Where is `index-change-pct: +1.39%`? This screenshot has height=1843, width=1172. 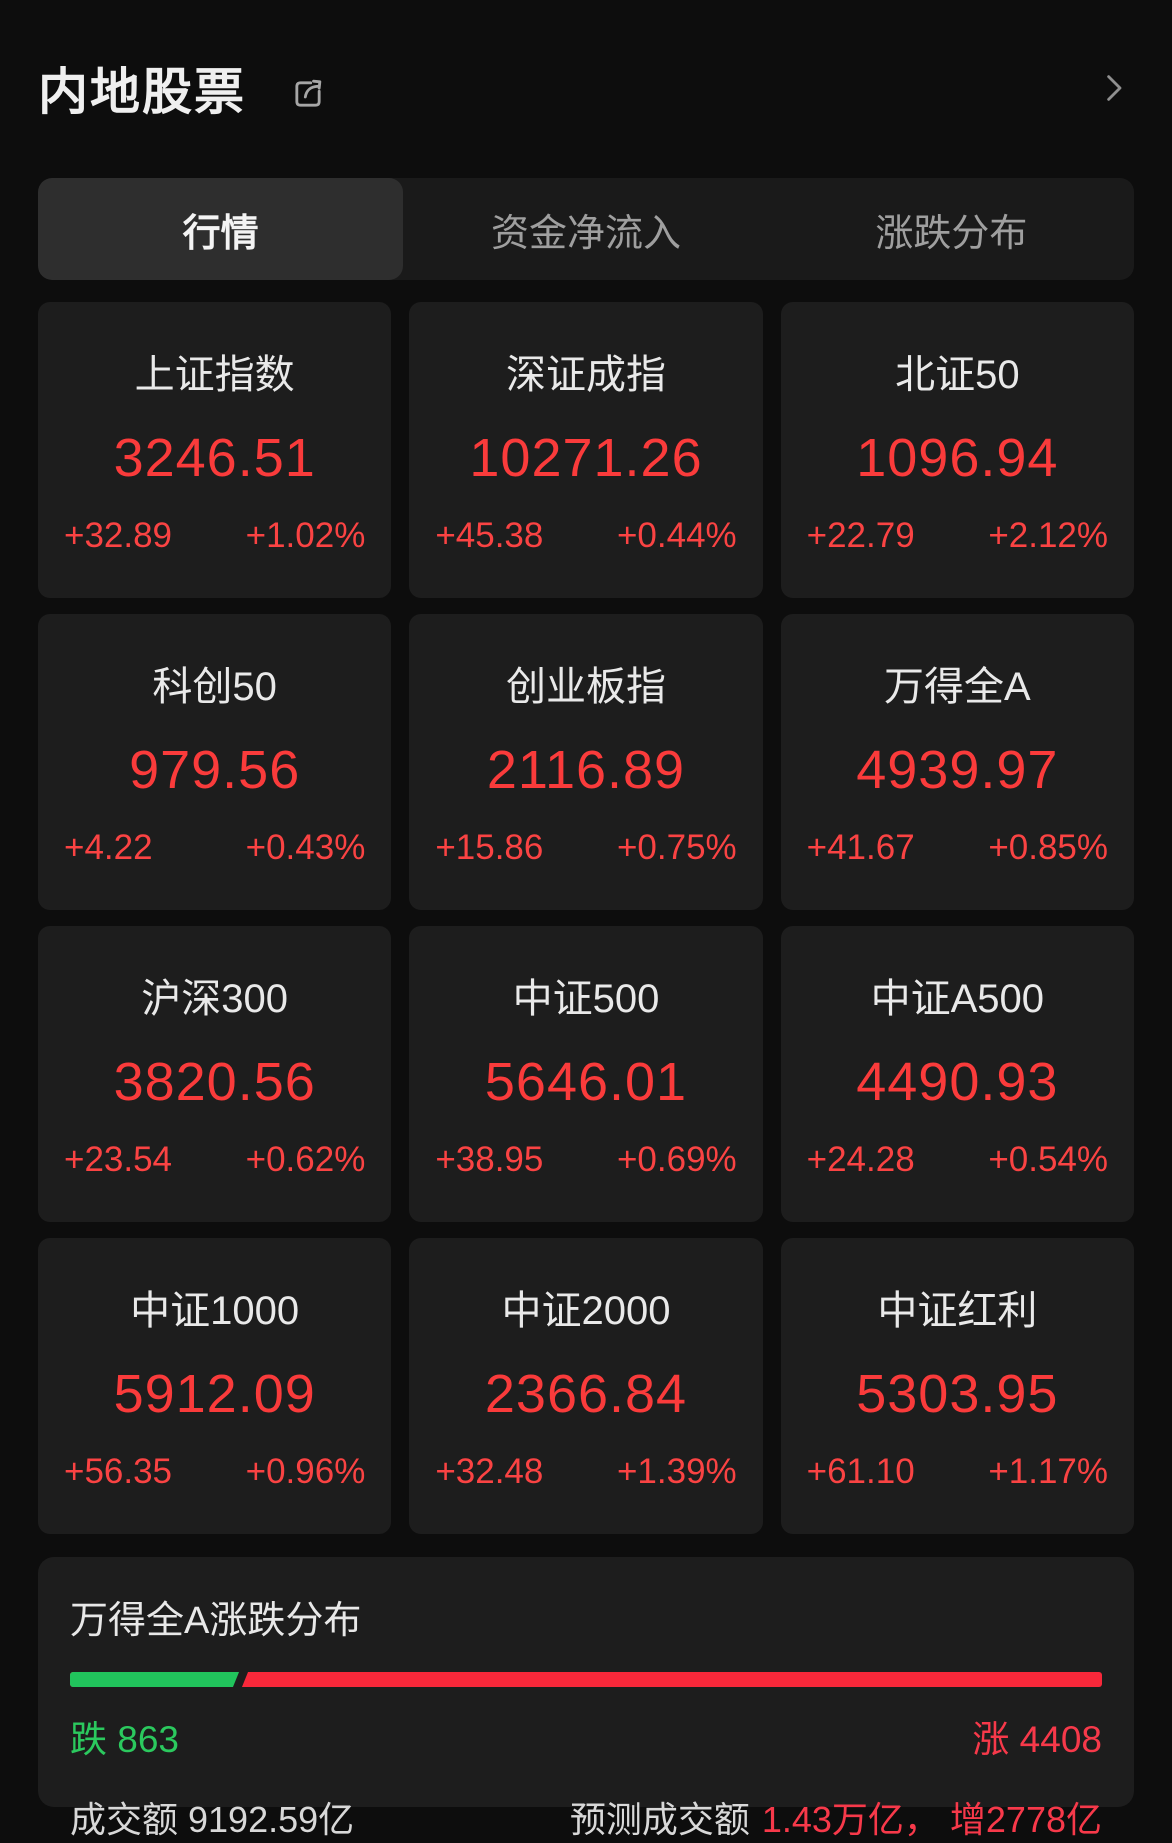
index-change-pct: +1.39% is located at coordinates (676, 1471).